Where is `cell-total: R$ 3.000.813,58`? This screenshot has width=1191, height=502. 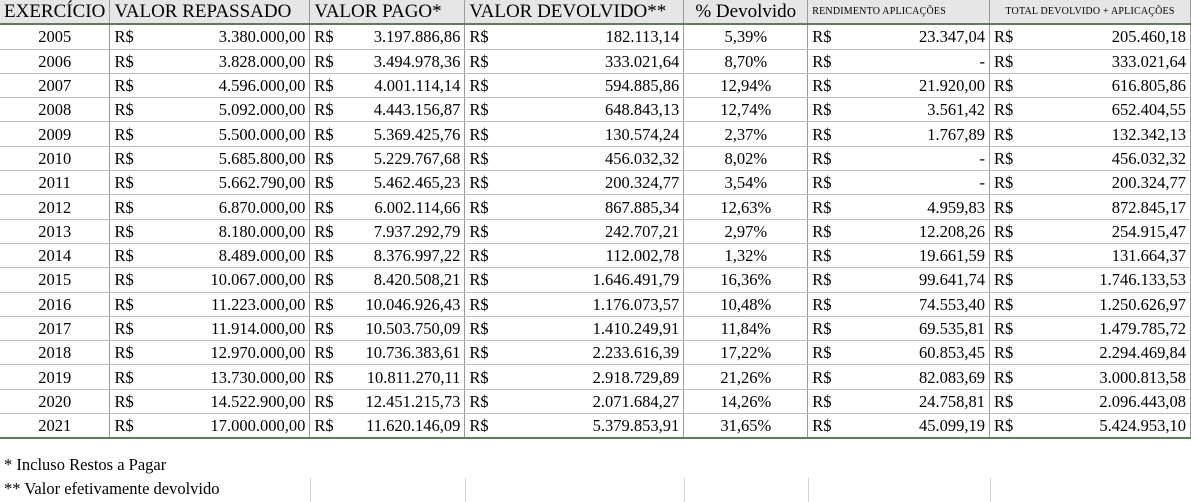
cell-total: R$ 3.000.813,58 is located at coordinates (1090, 377).